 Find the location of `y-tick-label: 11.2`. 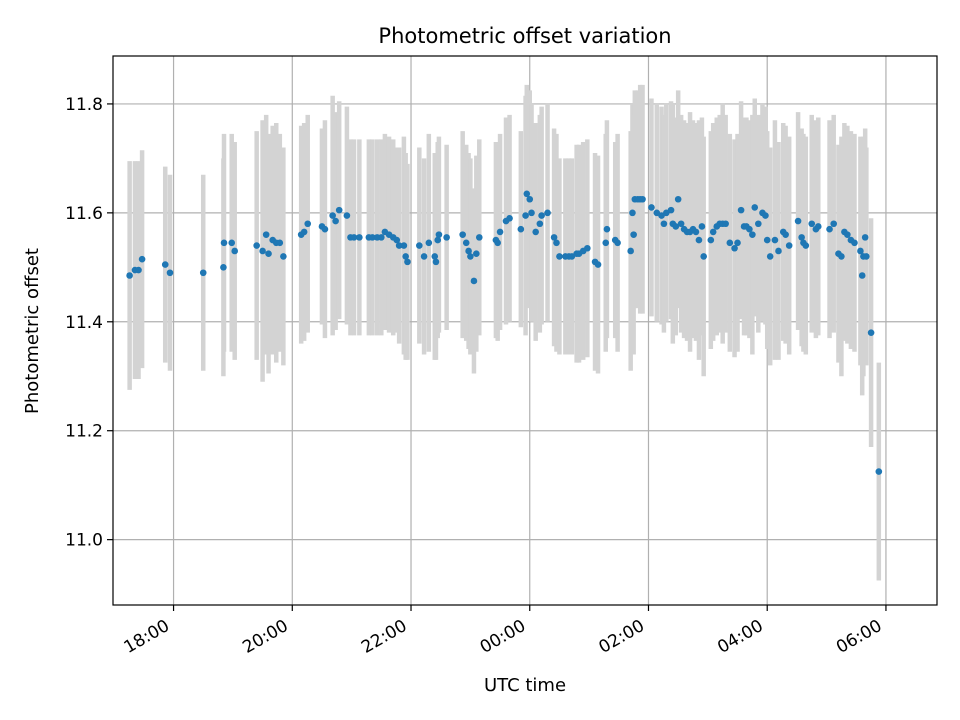

y-tick-label: 11.2 is located at coordinates (84, 432).